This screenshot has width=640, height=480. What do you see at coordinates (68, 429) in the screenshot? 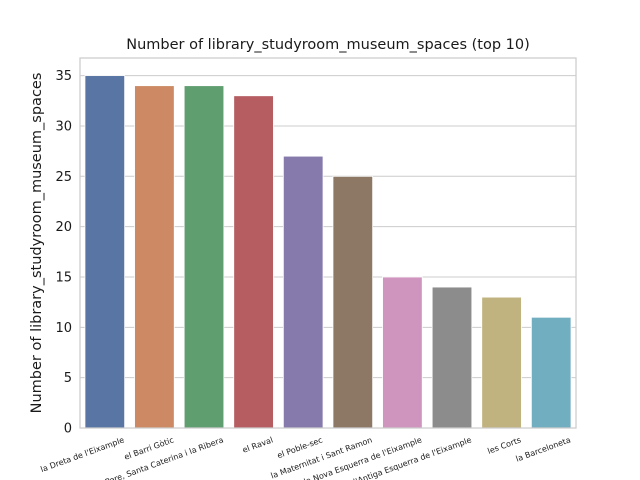
I see `y-tick-label: 0` at bounding box center [68, 429].